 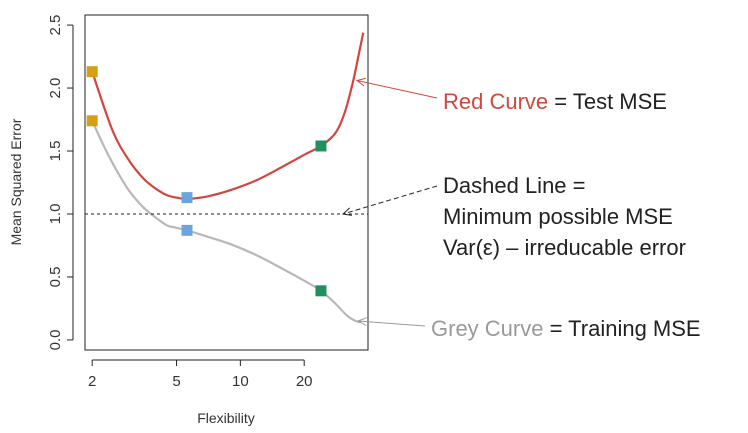 I want to click on grey-curve-desc: = Training MSE, so click(x=622, y=328).